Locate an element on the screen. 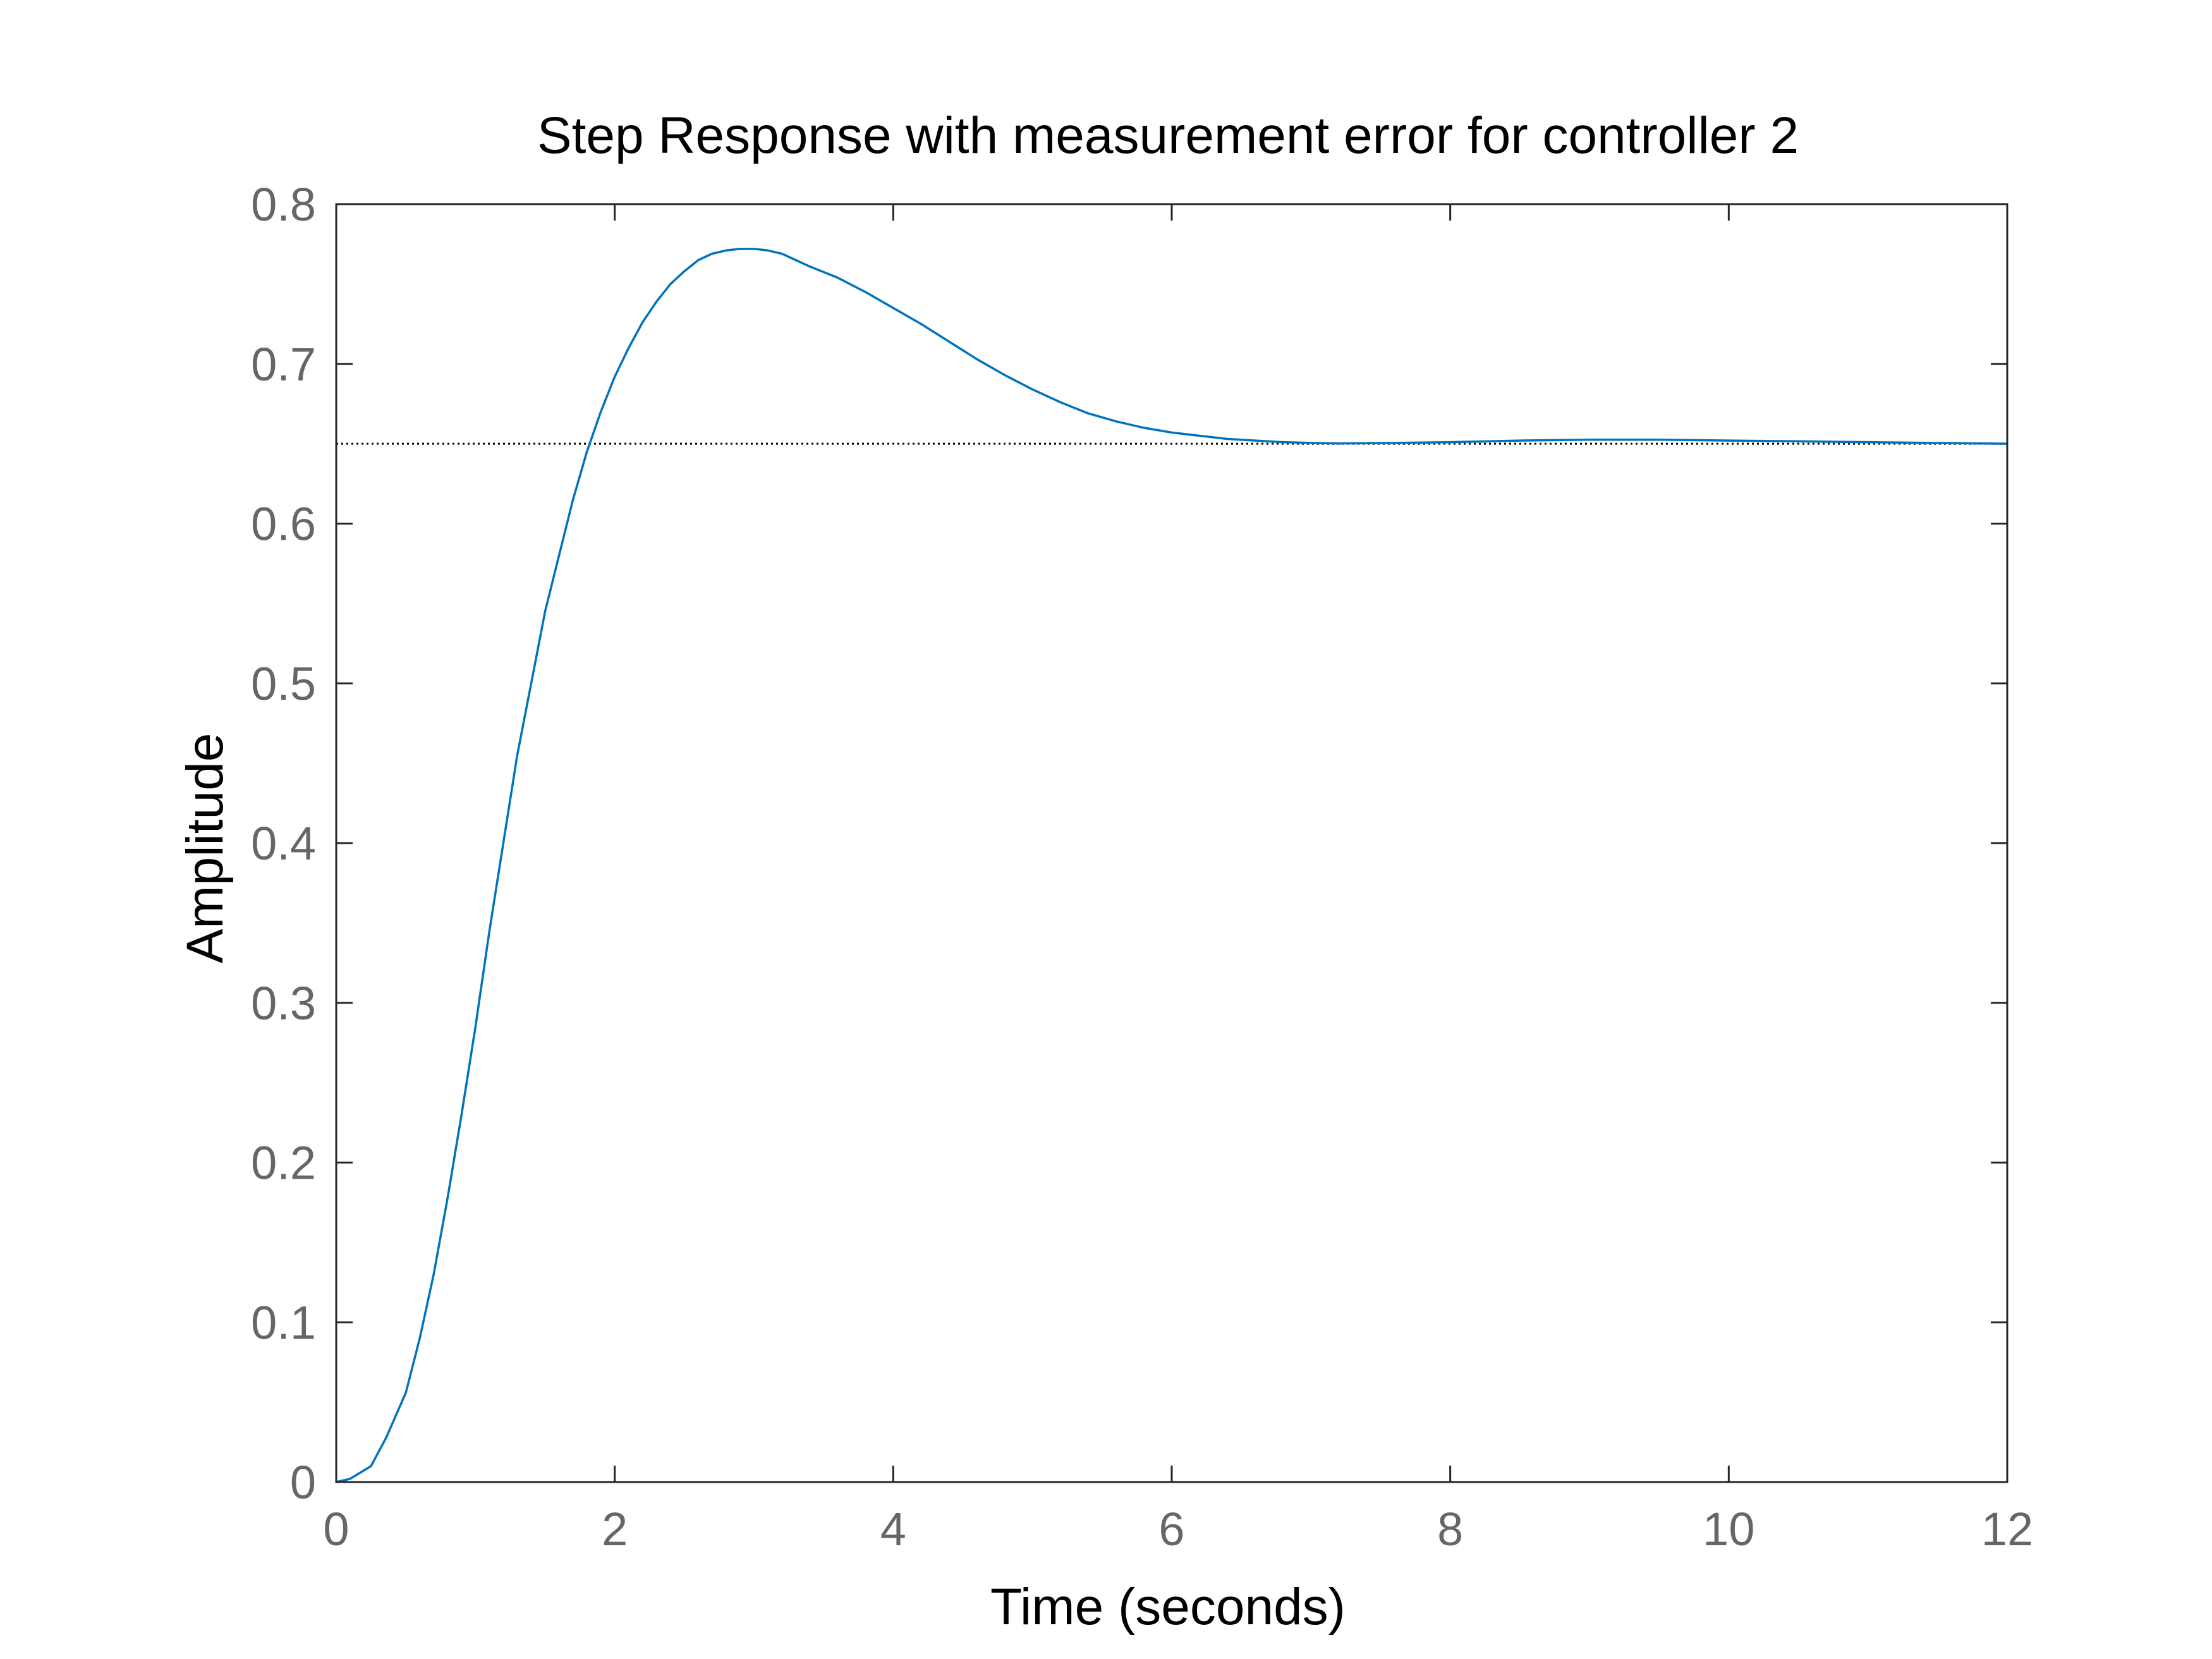 The width and height of the screenshot is (2212, 1659). y-tick-label: 0.7 is located at coordinates (283, 364).